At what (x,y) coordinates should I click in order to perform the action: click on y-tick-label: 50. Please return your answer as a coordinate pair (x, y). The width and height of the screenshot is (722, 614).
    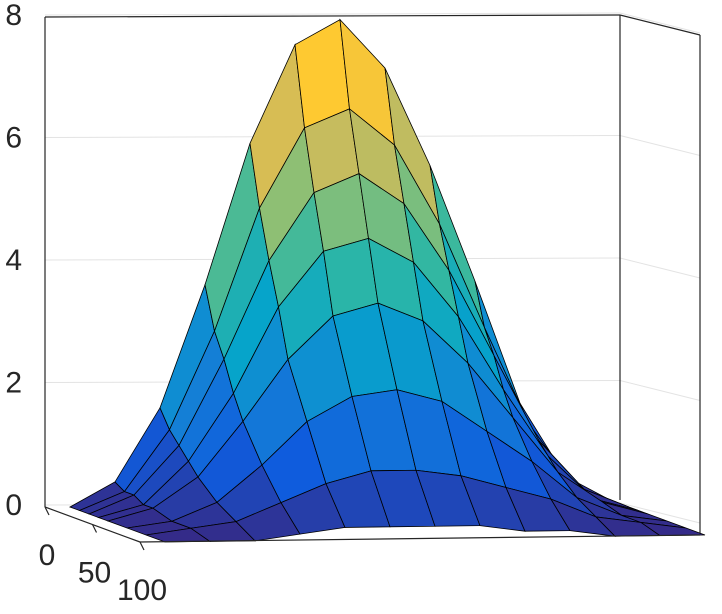
    Looking at the image, I should click on (94, 572).